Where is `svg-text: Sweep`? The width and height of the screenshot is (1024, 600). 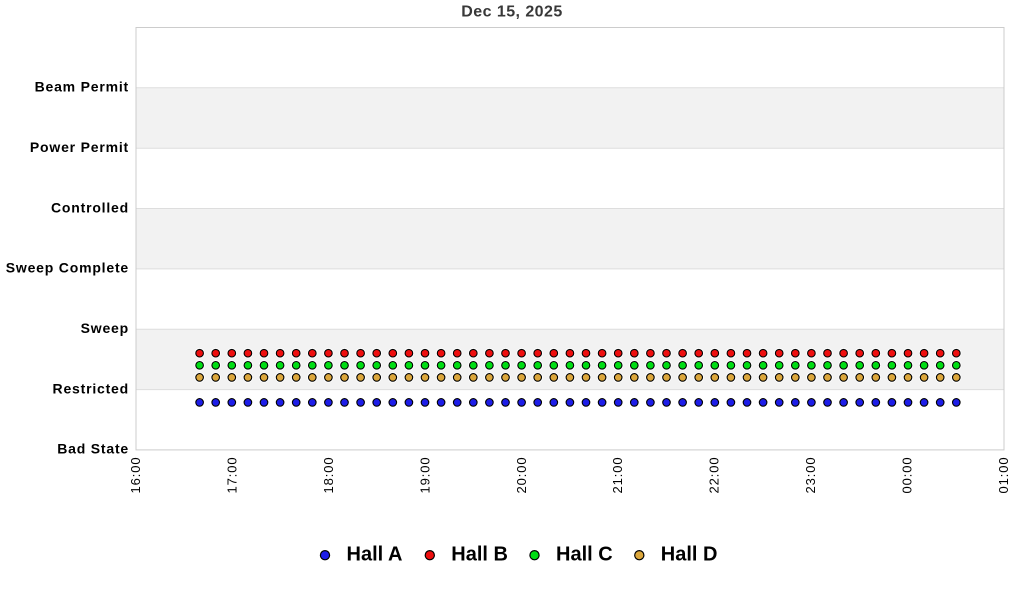 svg-text: Sweep is located at coordinates (105, 328).